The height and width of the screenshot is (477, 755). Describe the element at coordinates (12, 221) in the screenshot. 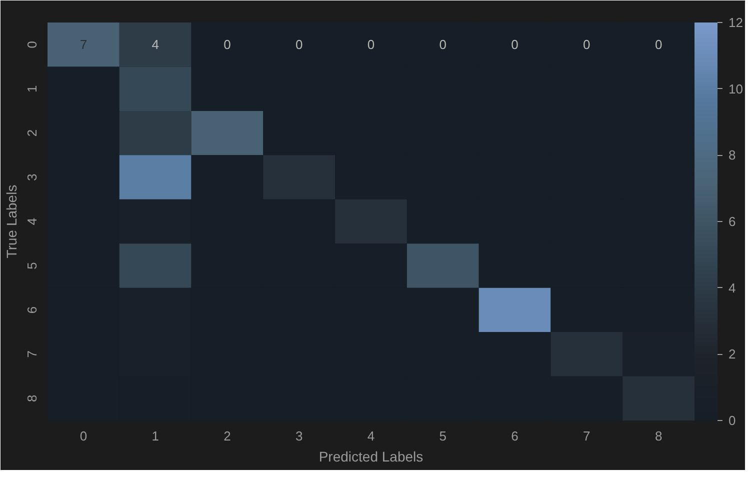

I see `y-axis-title: True Labels` at that location.